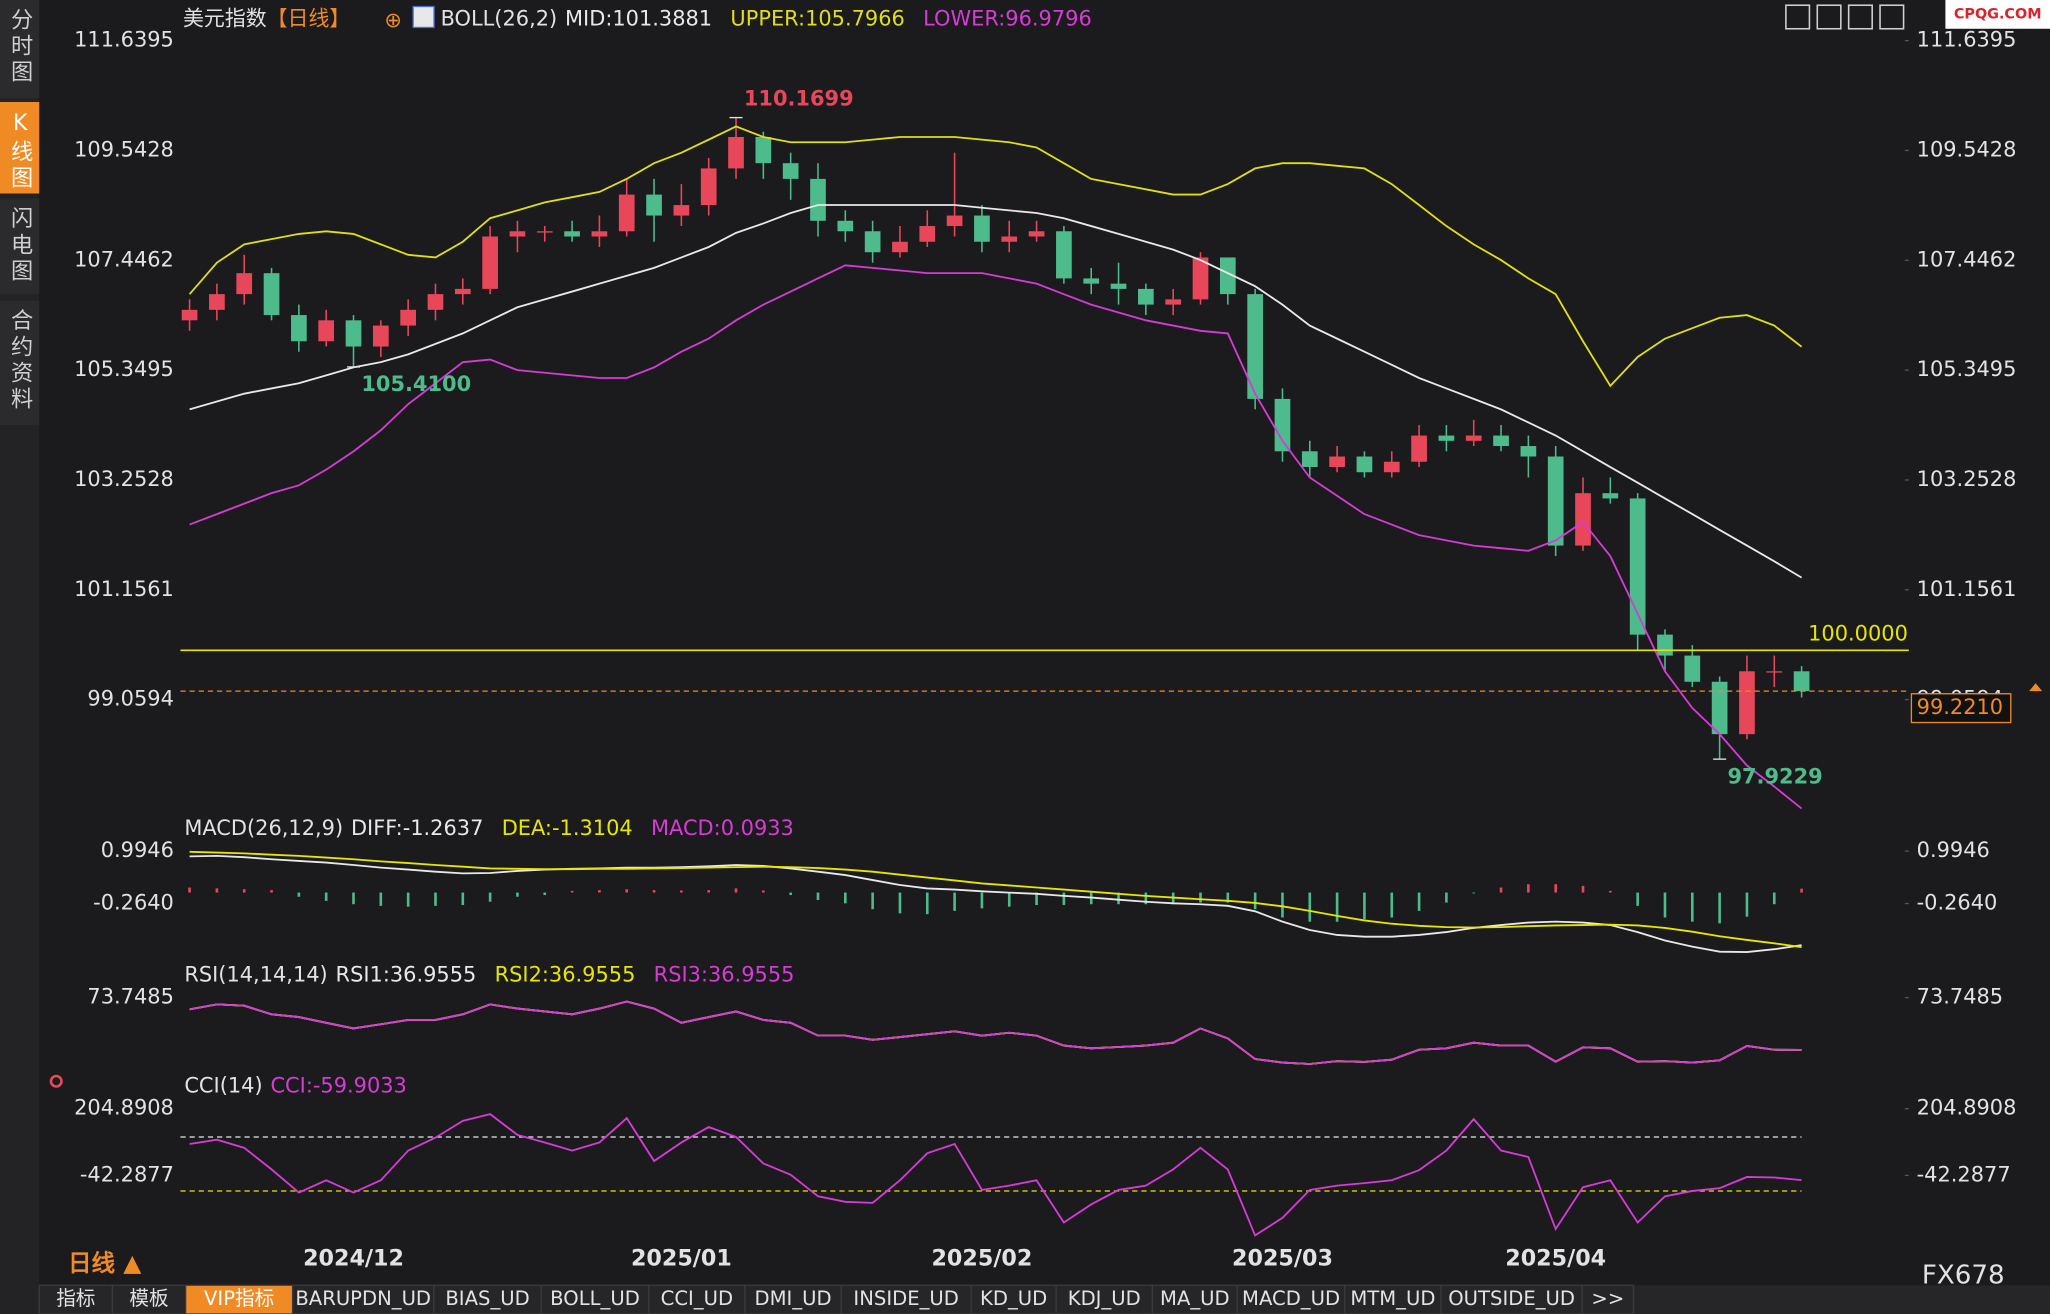 This screenshot has height=1314, width=2050. I want to click on sidebar-tab: K线图, so click(20, 151).